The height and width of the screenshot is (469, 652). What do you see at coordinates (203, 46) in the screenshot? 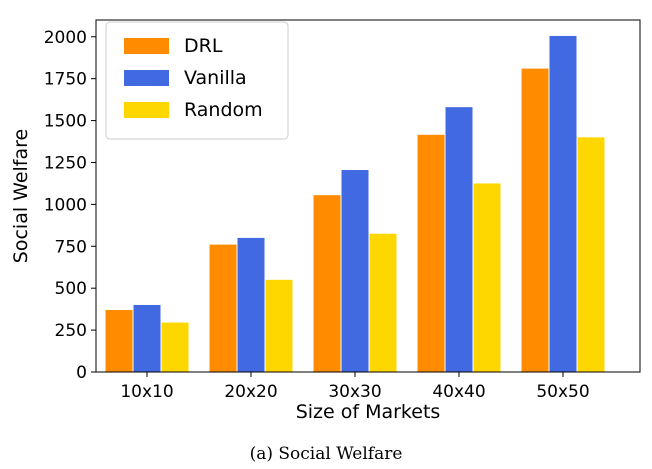
I see `legend-label-drl: DRL` at bounding box center [203, 46].